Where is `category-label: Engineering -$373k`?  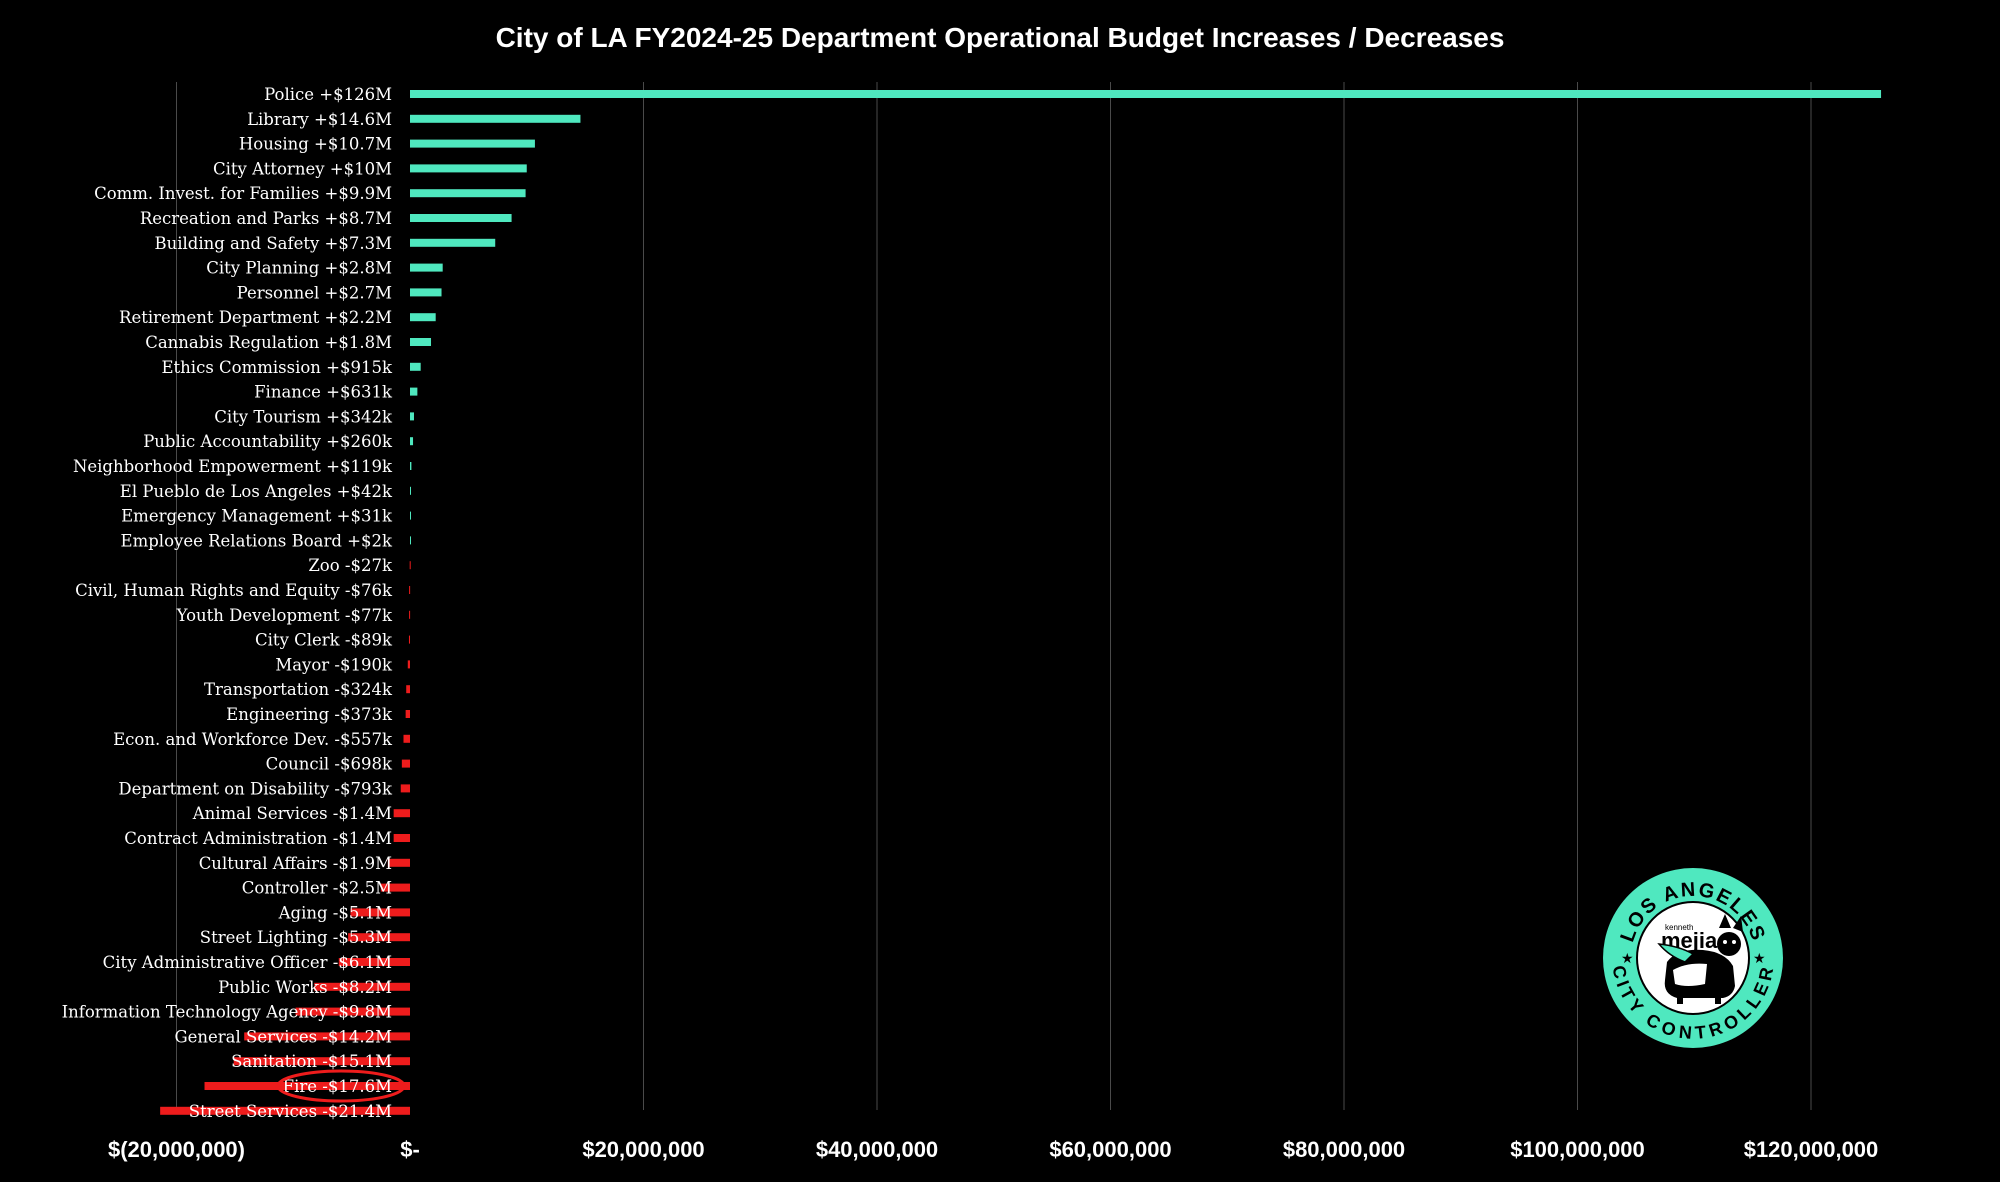 category-label: Engineering -$373k is located at coordinates (309, 714).